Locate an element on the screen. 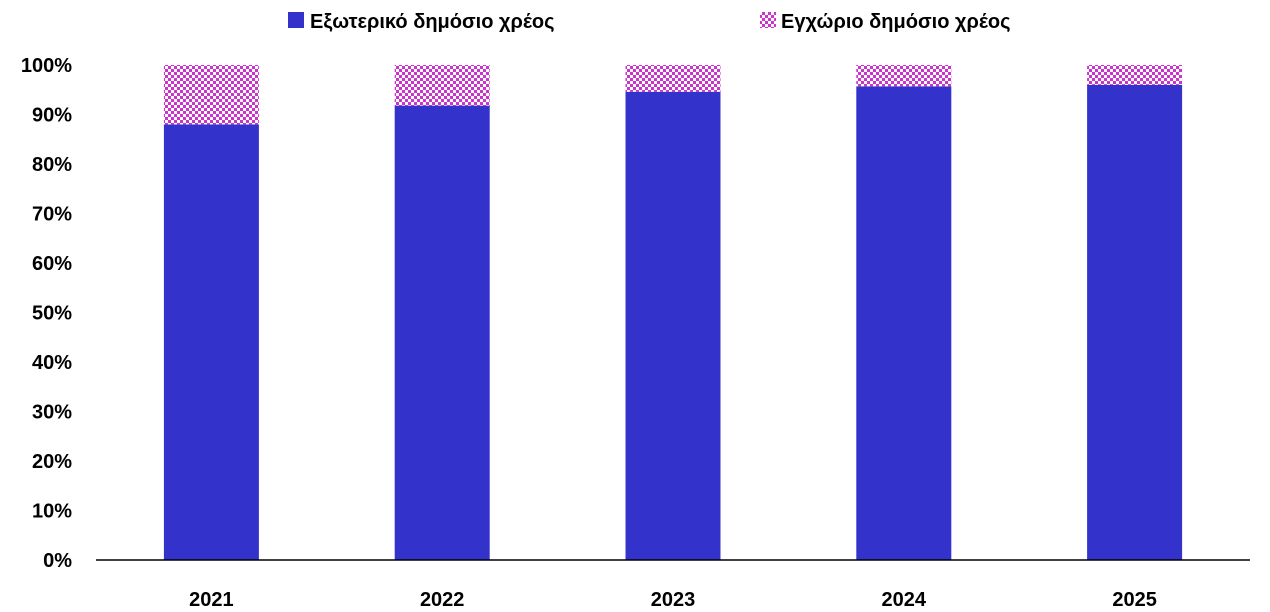  x-axis: 2021 2022 2023 2024 2025 is located at coordinates (673, 585).